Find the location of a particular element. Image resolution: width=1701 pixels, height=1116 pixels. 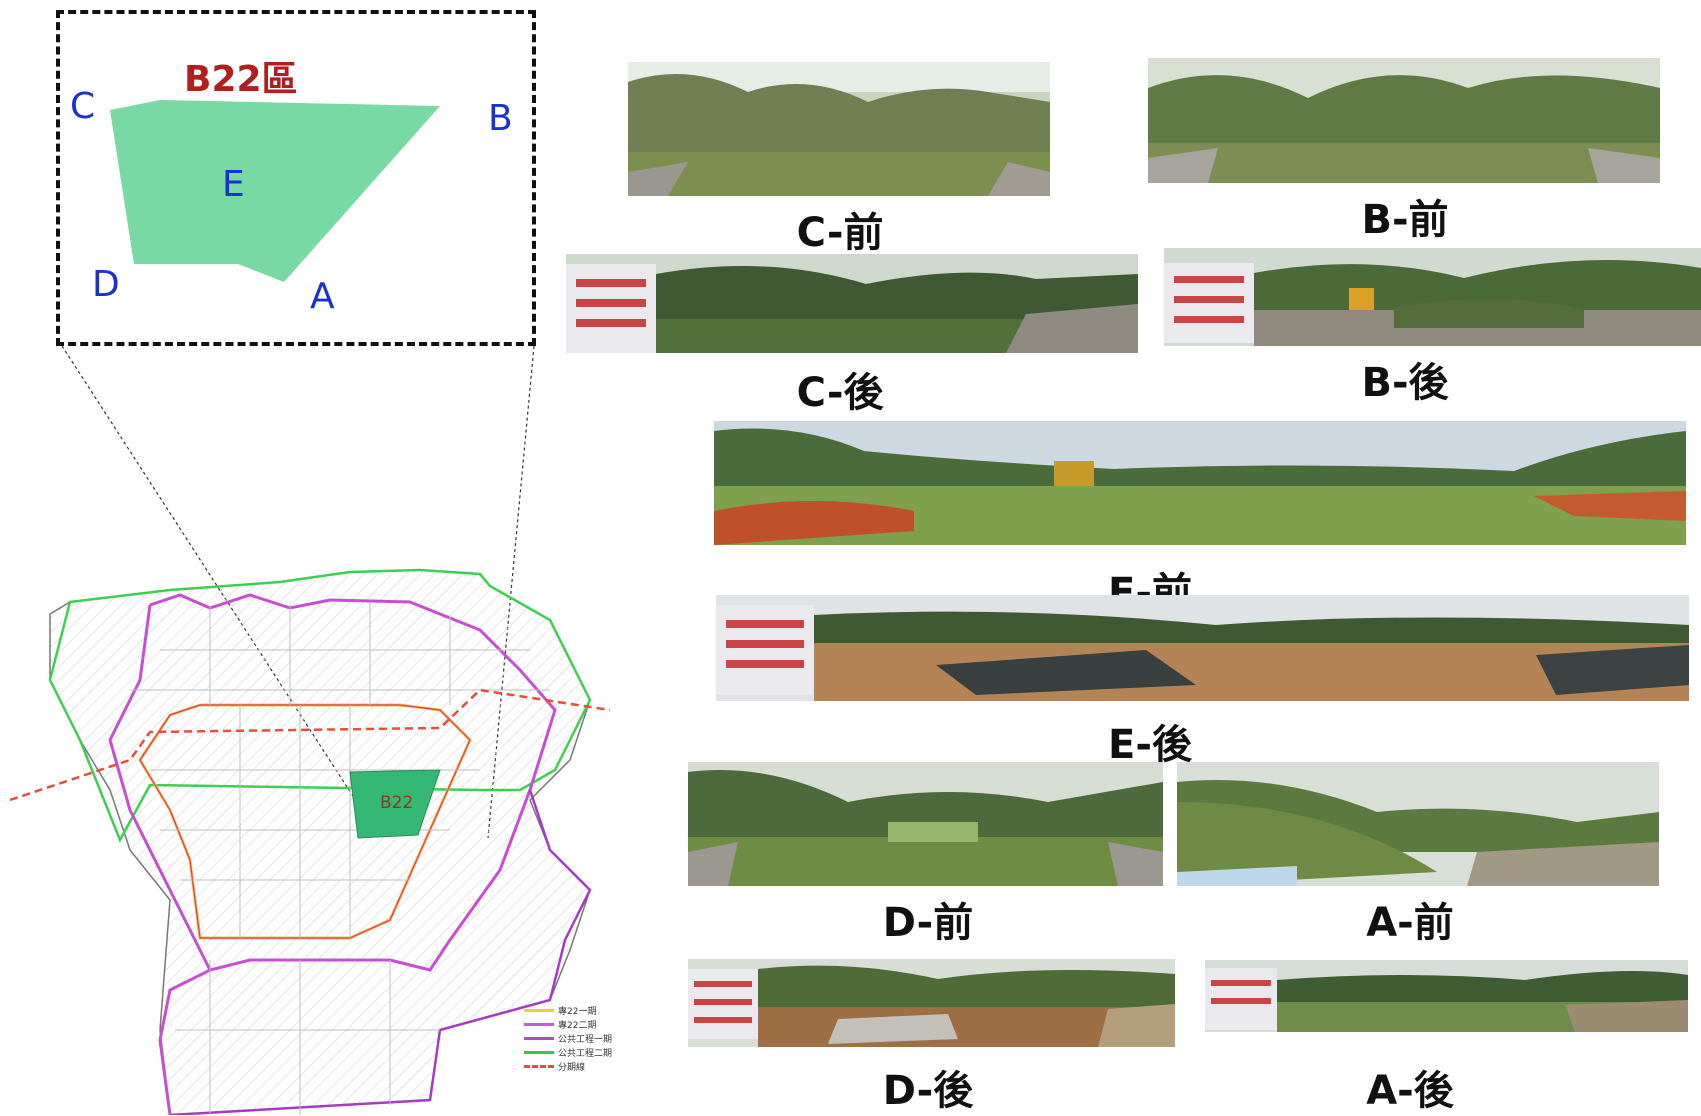

legend-row: 公共工程二期 is located at coordinates (568, 1052).